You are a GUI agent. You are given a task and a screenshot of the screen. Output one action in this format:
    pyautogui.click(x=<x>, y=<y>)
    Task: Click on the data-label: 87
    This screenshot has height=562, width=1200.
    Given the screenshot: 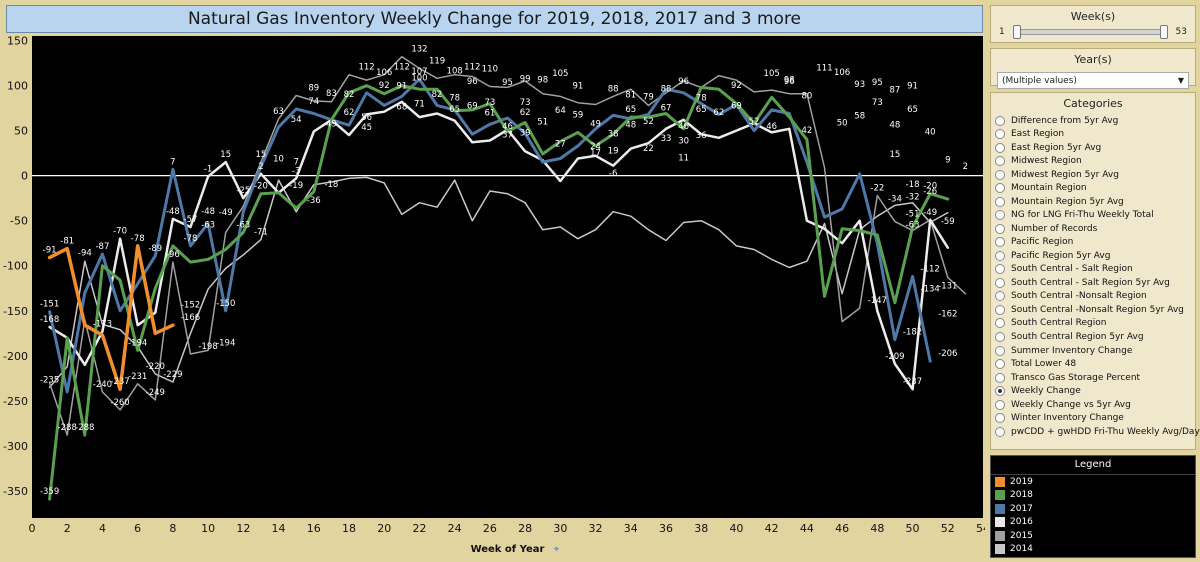 What is the action you would take?
    pyautogui.click(x=895, y=90)
    